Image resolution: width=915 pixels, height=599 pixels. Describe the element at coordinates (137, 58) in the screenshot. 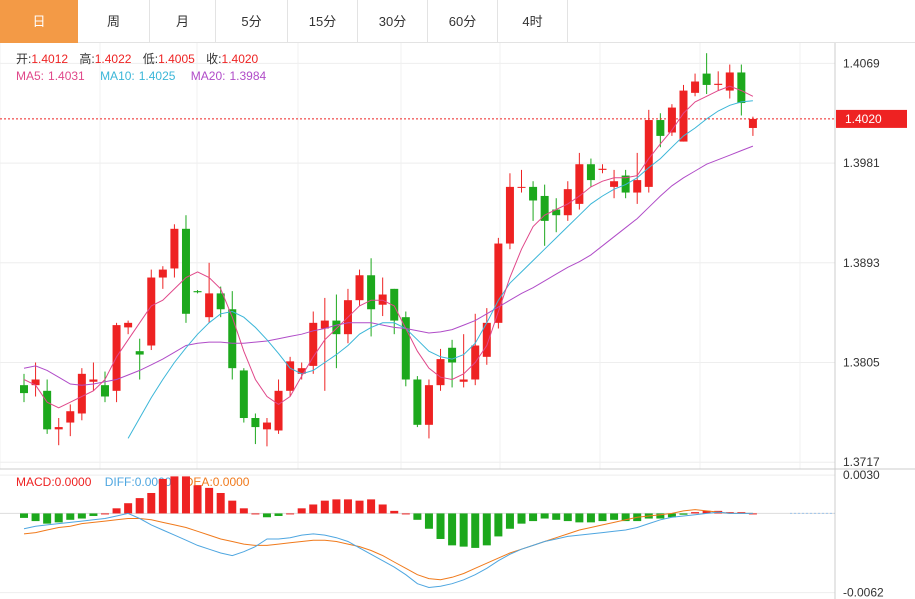

I see `info-line-1: 开:1.4012 高:1.4022 低:1.4005 收:1.4020` at that location.